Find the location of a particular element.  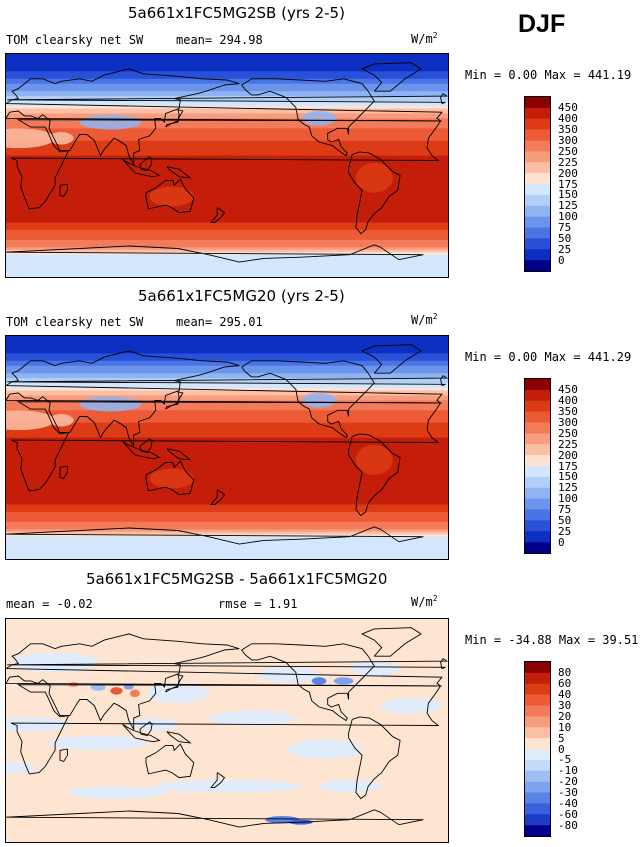

colorbar-tick-label: -10 is located at coordinates (568, 771).